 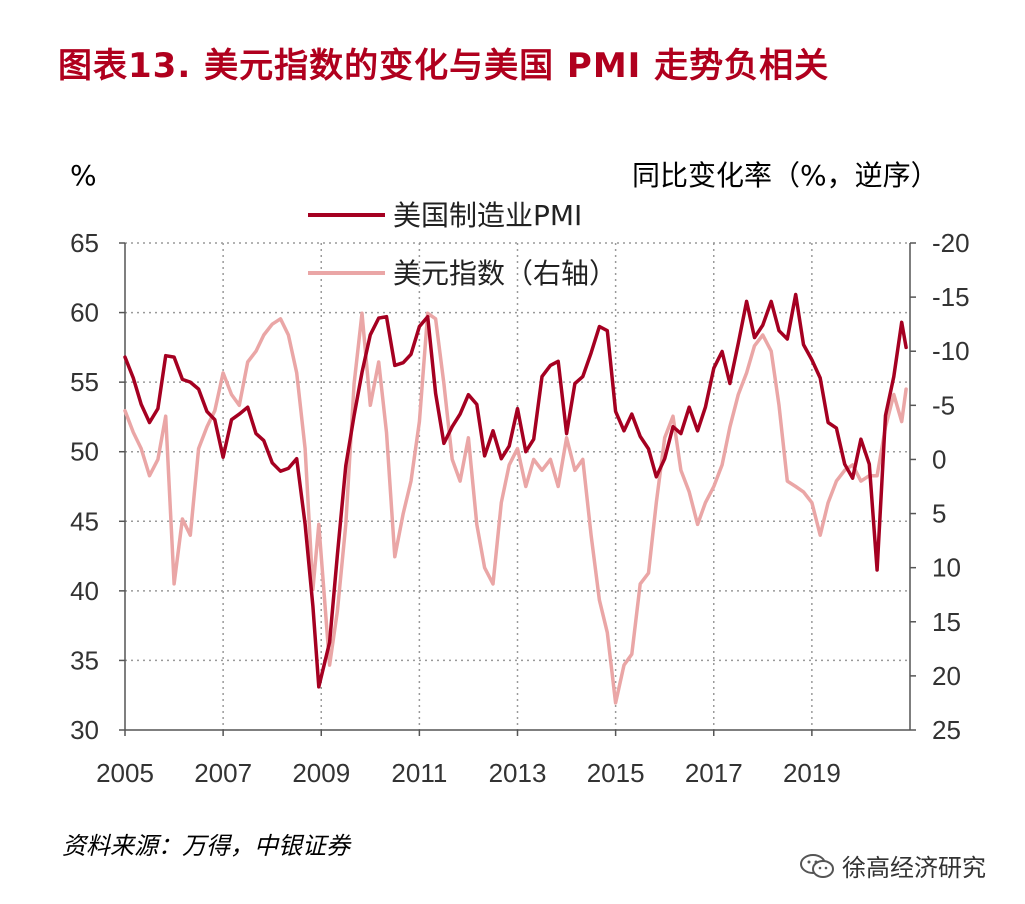 I want to click on right-tick-label: 15, so click(x=946, y=622).